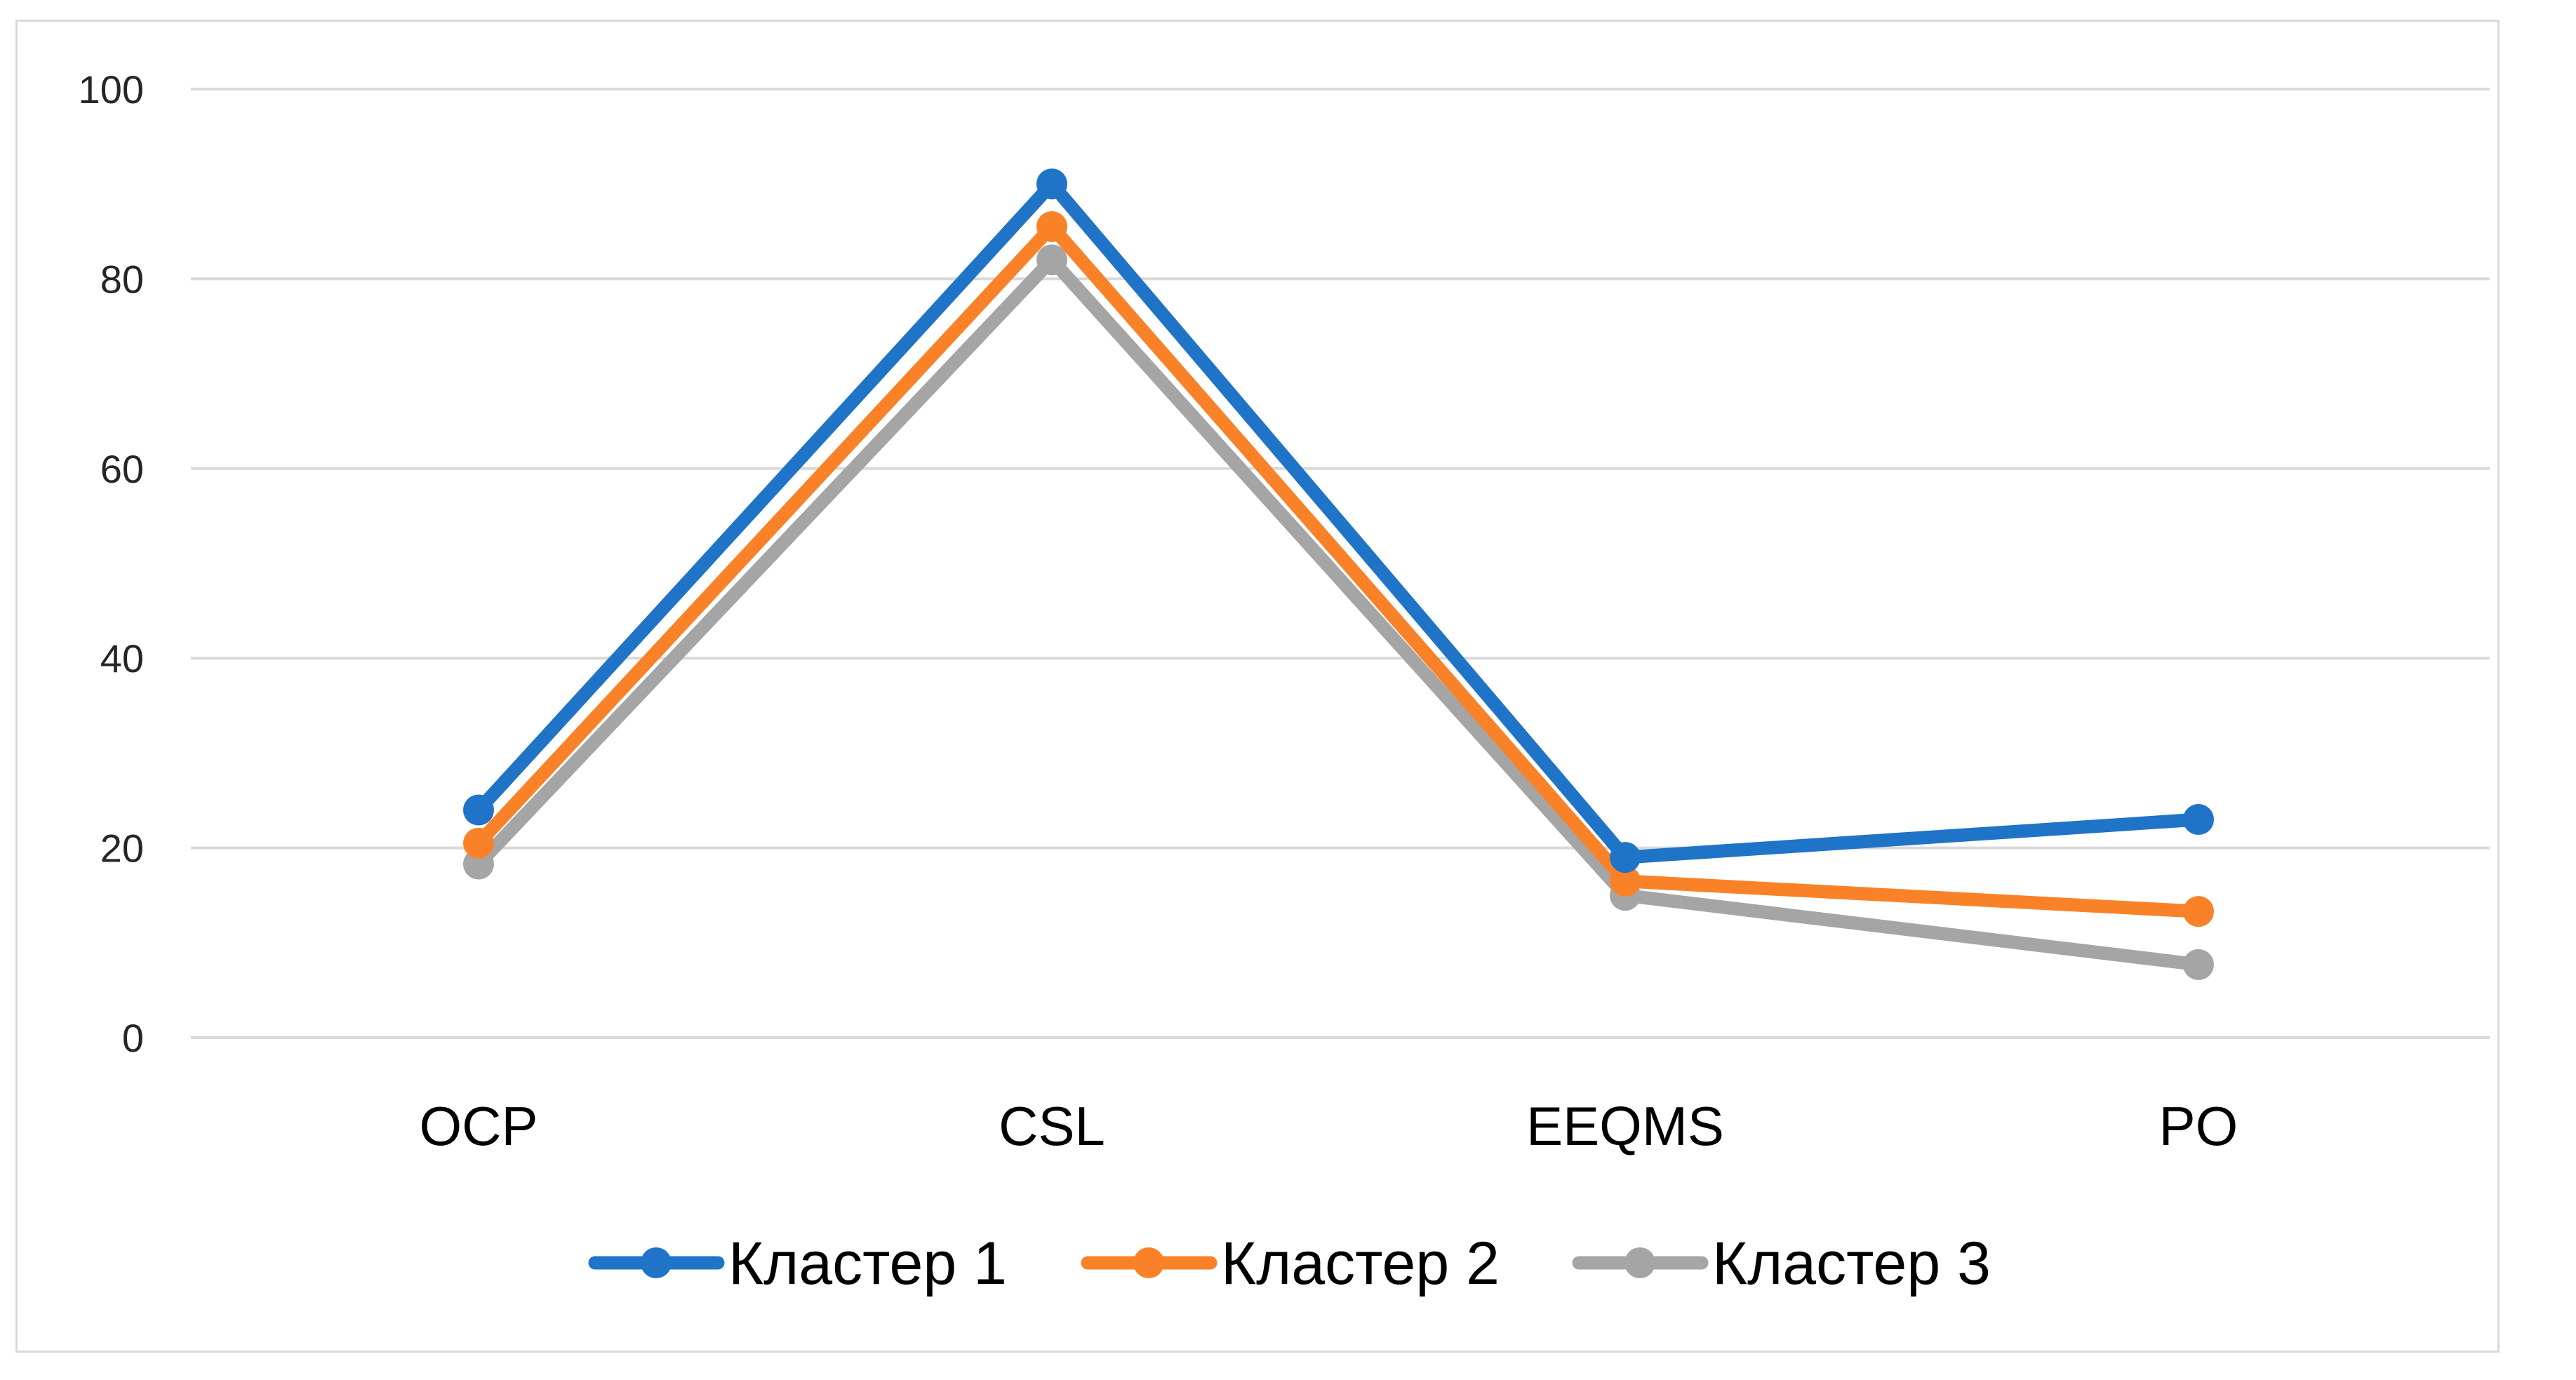 The image size is (2576, 1380). I want to click on y-axis-ticks: 0 20 40 60 80 100, so click(112, 564).